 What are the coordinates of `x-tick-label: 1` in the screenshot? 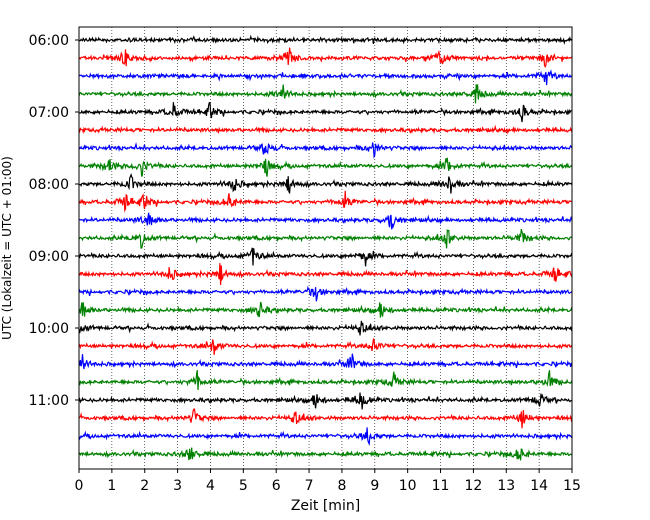 It's located at (111, 486).